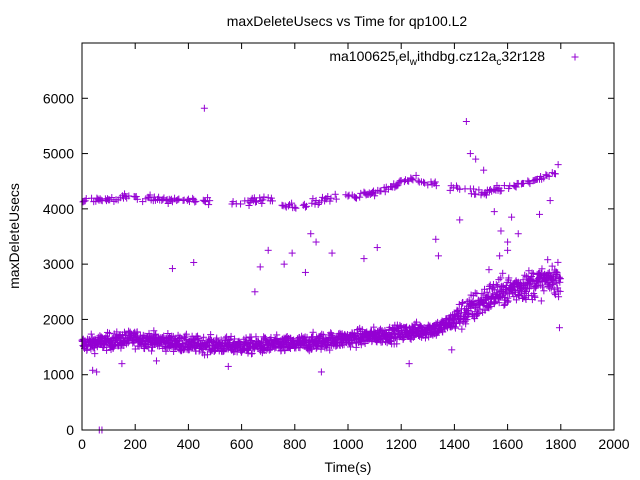 This screenshot has height=480, width=640. I want to click on legend-marker-plus, so click(575, 57).